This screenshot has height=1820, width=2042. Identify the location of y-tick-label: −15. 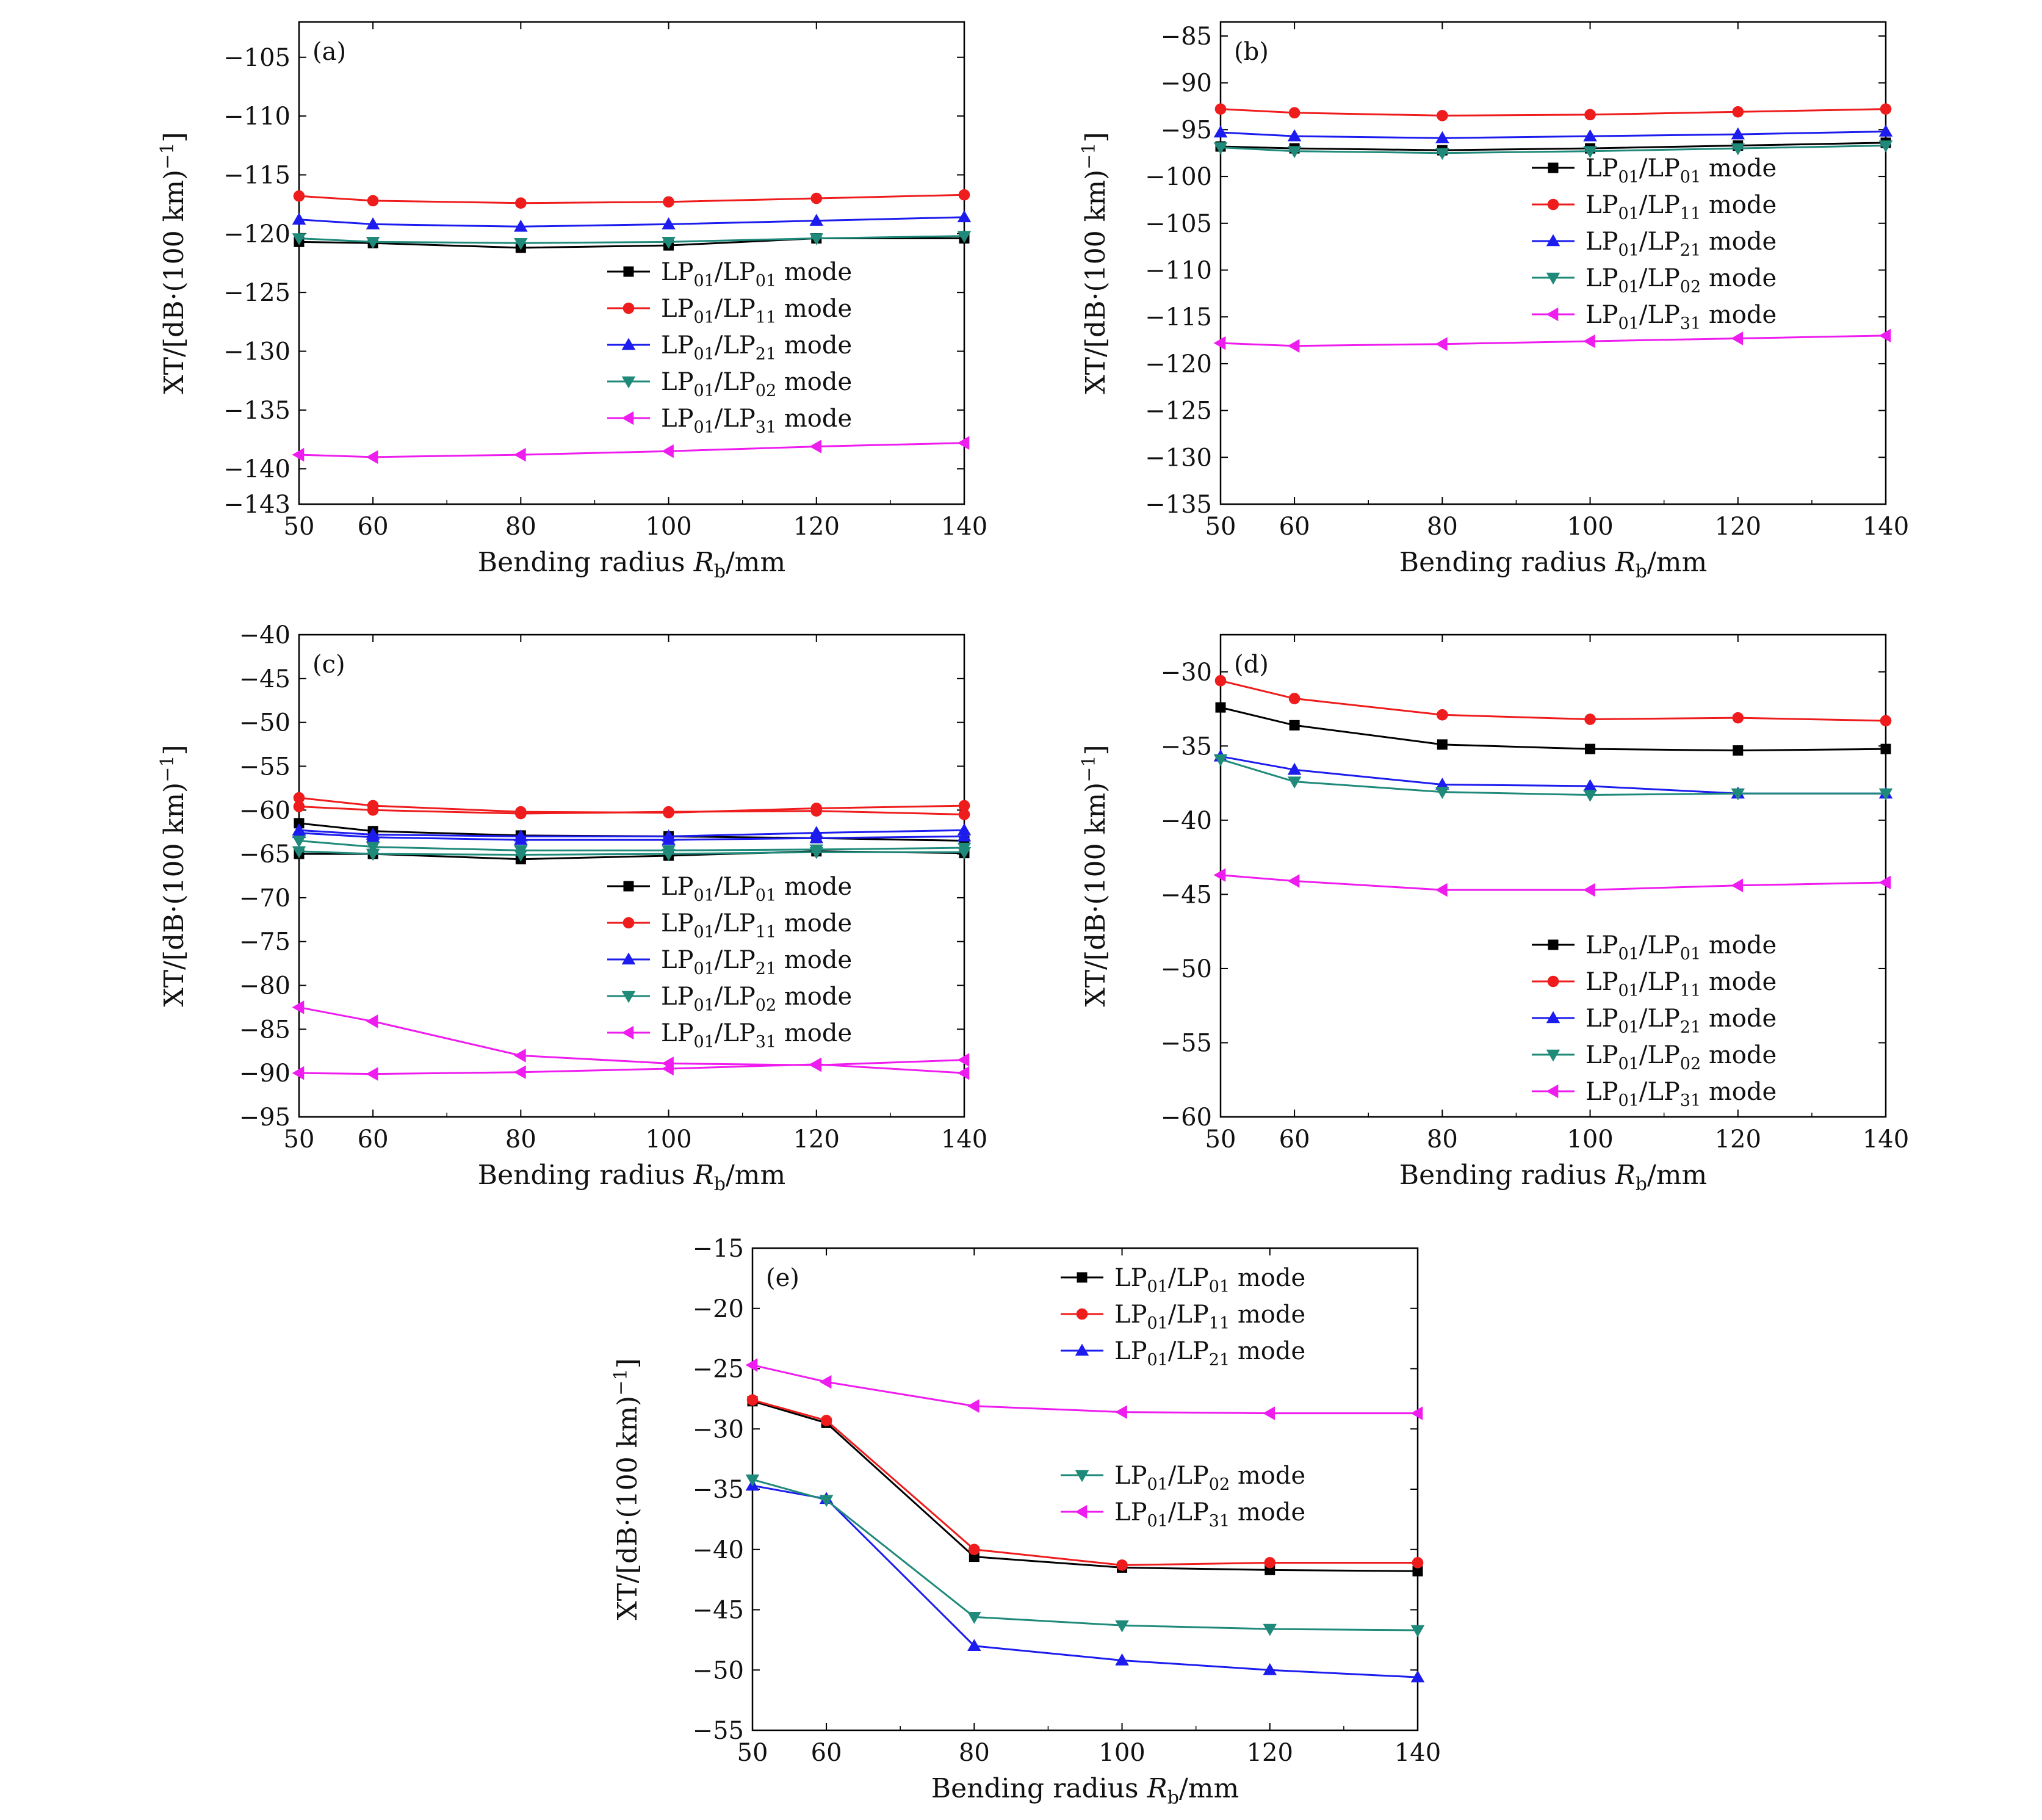
(719, 1249).